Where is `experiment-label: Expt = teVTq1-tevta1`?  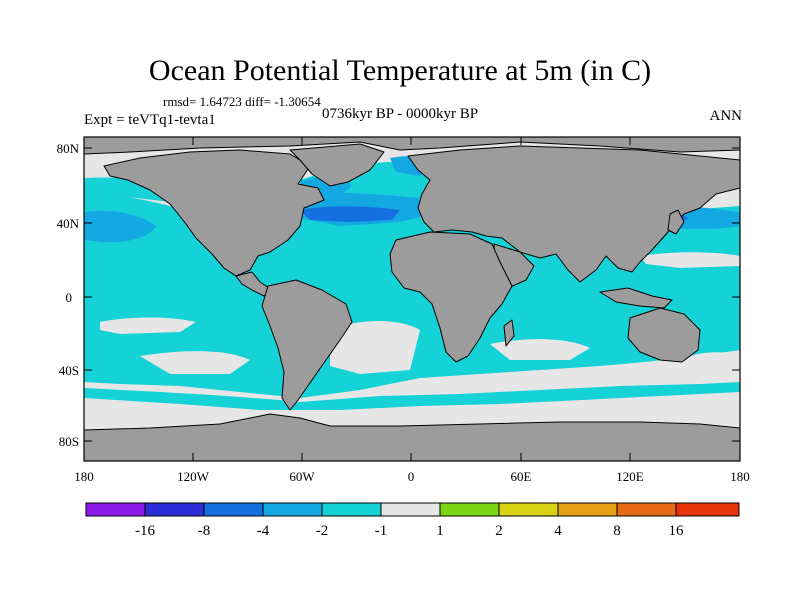 experiment-label: Expt = teVTq1-tevta1 is located at coordinates (150, 120).